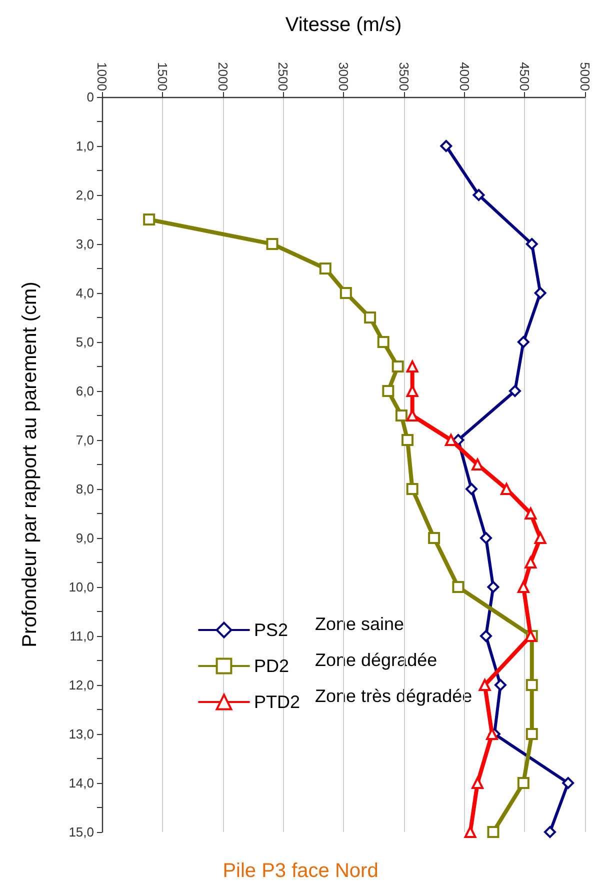 The width and height of the screenshot is (601, 886). Describe the element at coordinates (343, 25) in the screenshot. I see `x-axis-title: Vitesse (m/s)` at that location.